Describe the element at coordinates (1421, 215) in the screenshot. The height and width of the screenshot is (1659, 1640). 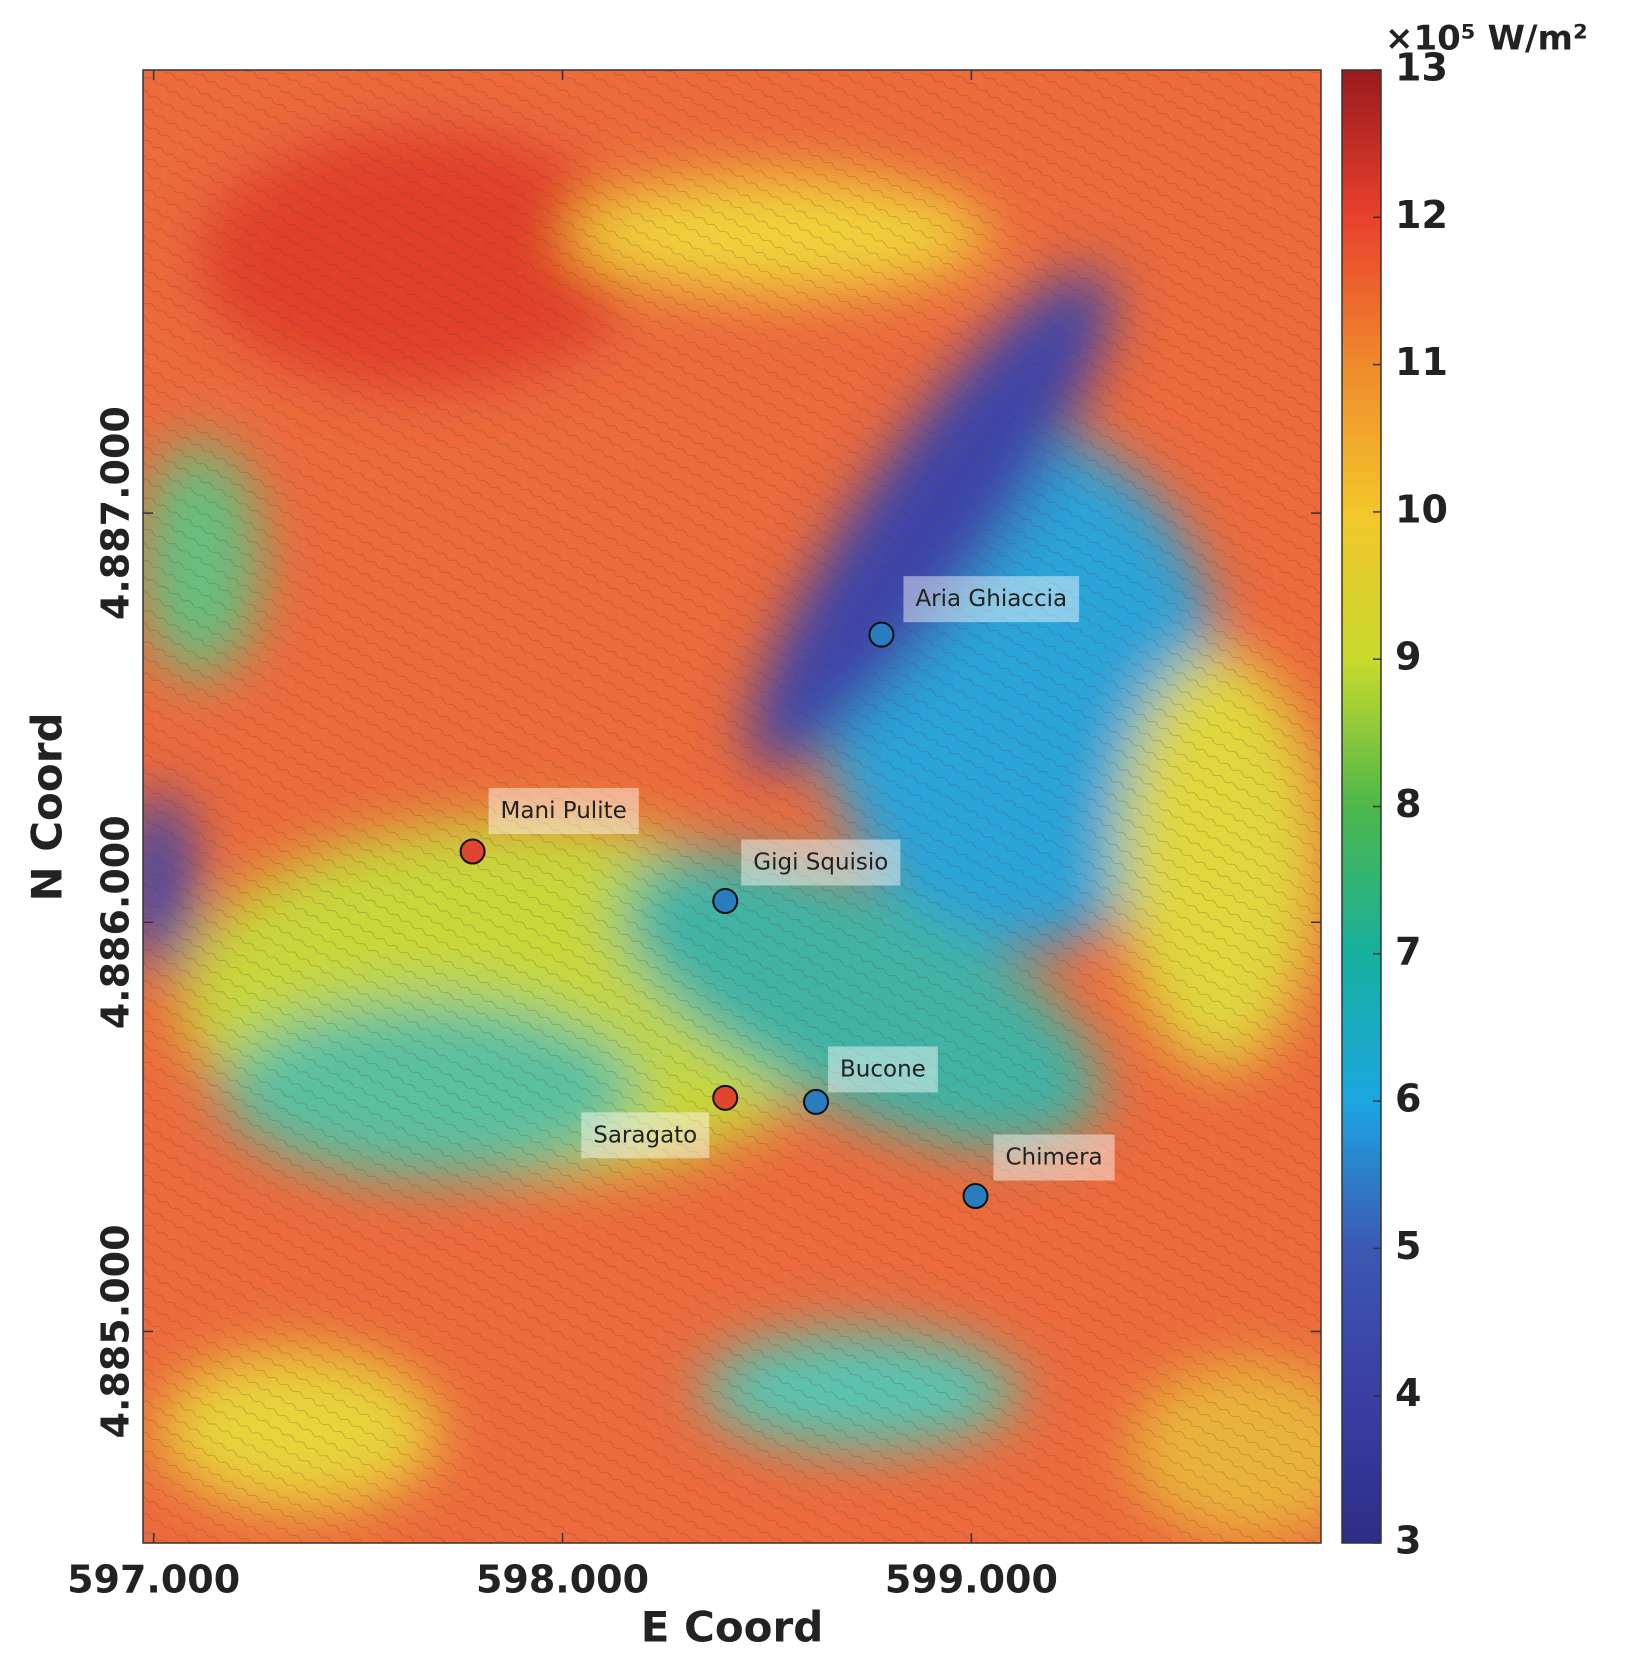
I see `colorbar-tick-label: 12` at that location.